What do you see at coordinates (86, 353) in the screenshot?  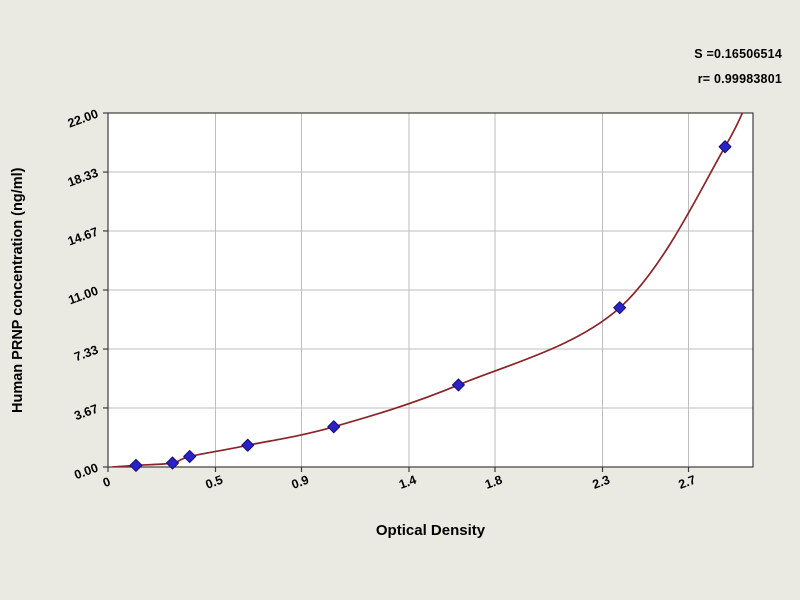 I see `y-tick-label: 7.33` at bounding box center [86, 353].